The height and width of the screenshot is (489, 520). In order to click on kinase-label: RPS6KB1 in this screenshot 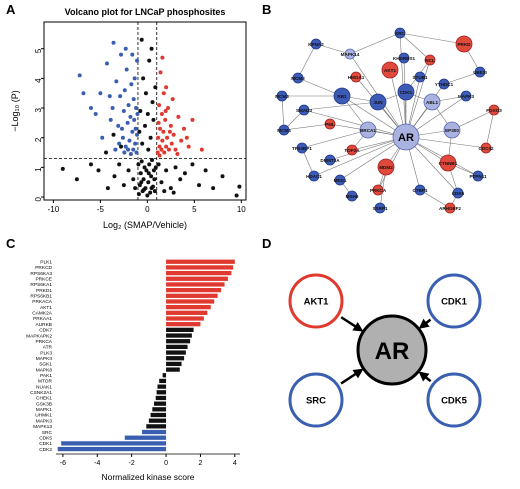, I will do `click(41, 297)`.